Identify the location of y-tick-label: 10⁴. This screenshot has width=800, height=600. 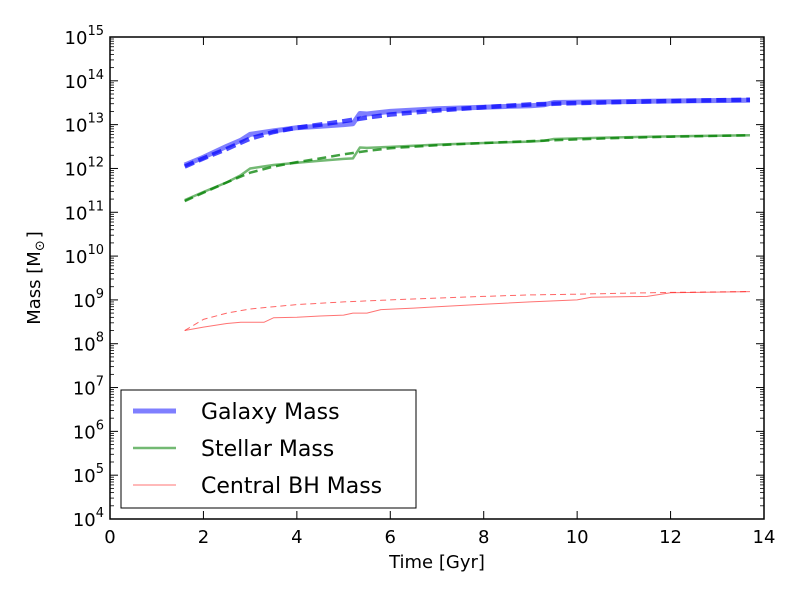
(88, 518).